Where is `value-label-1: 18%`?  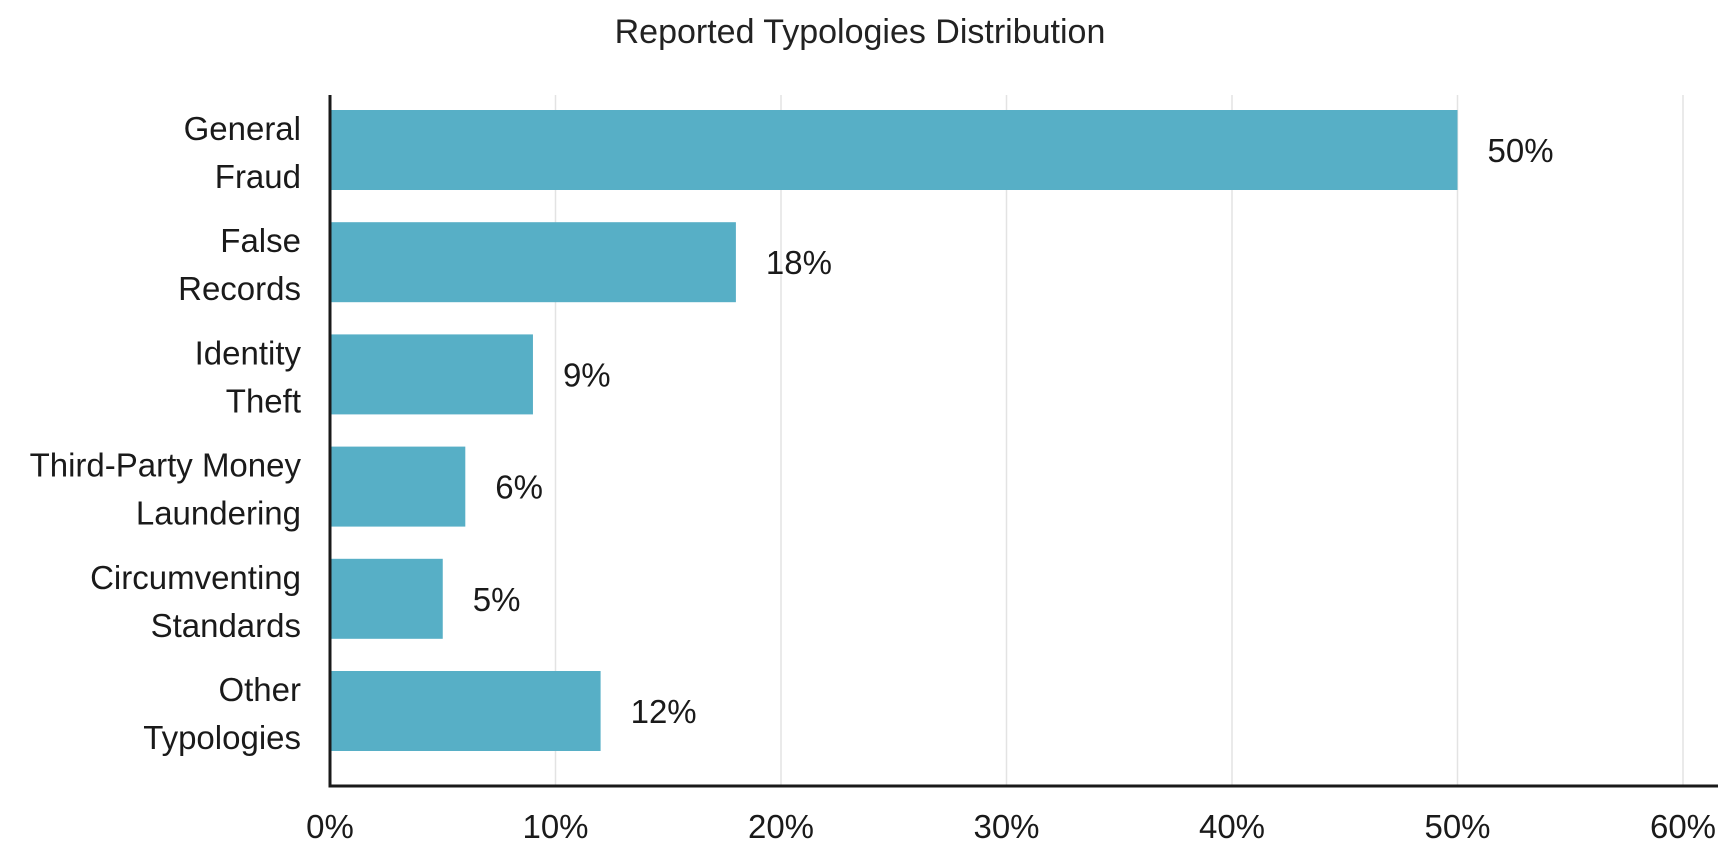 value-label-1: 18% is located at coordinates (799, 262).